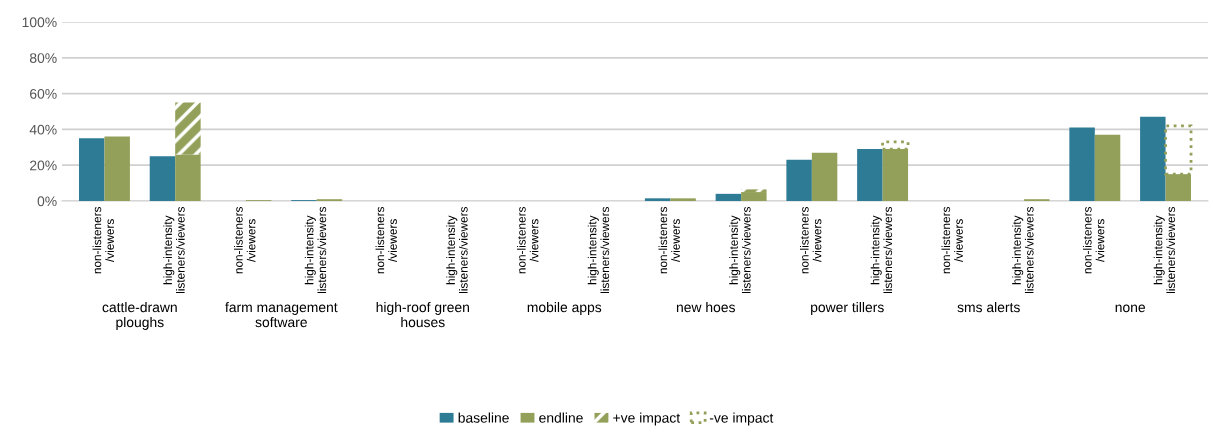 The image size is (1213, 438). What do you see at coordinates (988, 307) in the screenshot?
I see `text: sms alerts` at bounding box center [988, 307].